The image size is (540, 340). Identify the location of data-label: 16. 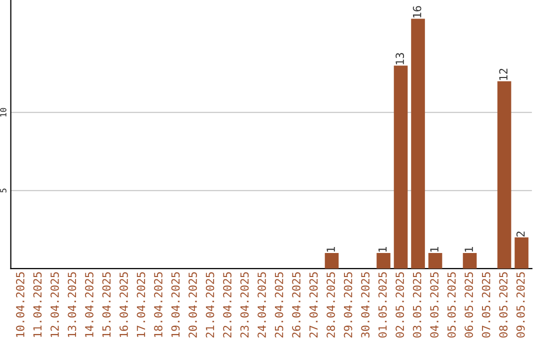
(417, 12).